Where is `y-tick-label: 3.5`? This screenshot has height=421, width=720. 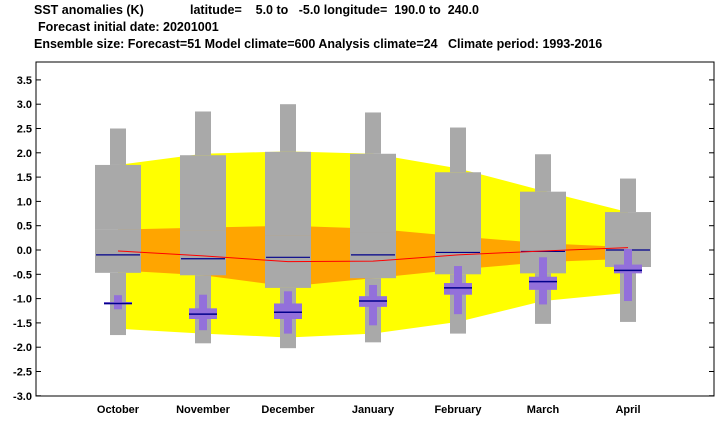
y-tick-label: 3.5 is located at coordinates (24, 81).